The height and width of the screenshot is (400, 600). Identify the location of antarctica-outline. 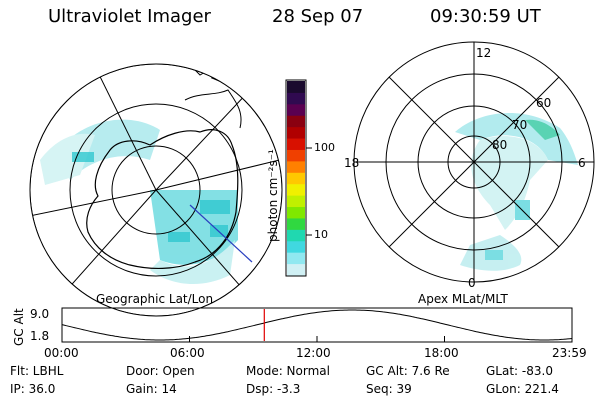
(162, 199).